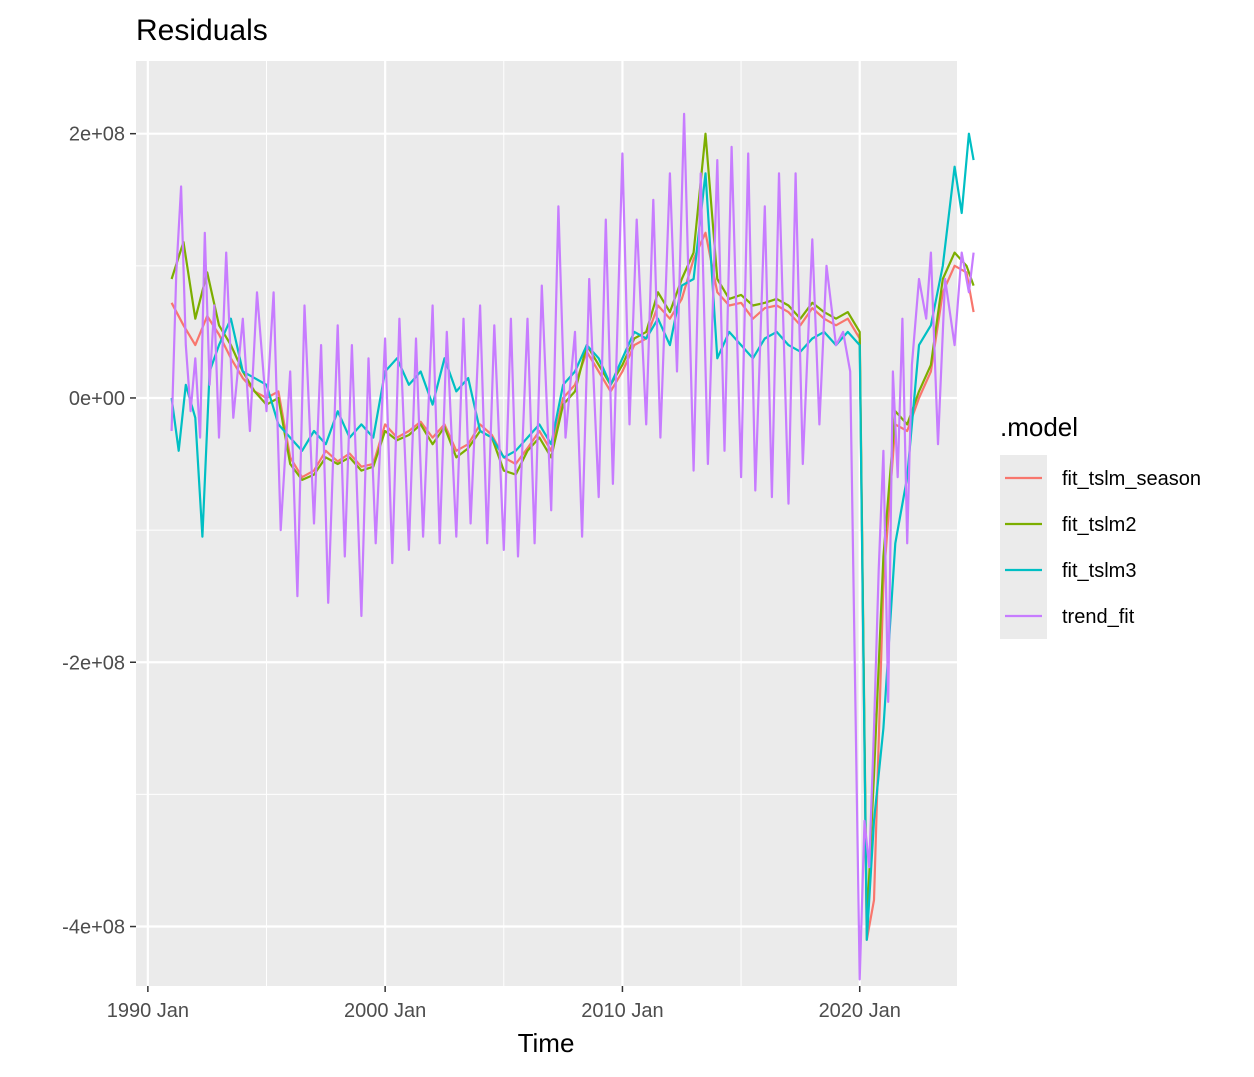  I want to click on chart-title: Residuals, so click(202, 30).